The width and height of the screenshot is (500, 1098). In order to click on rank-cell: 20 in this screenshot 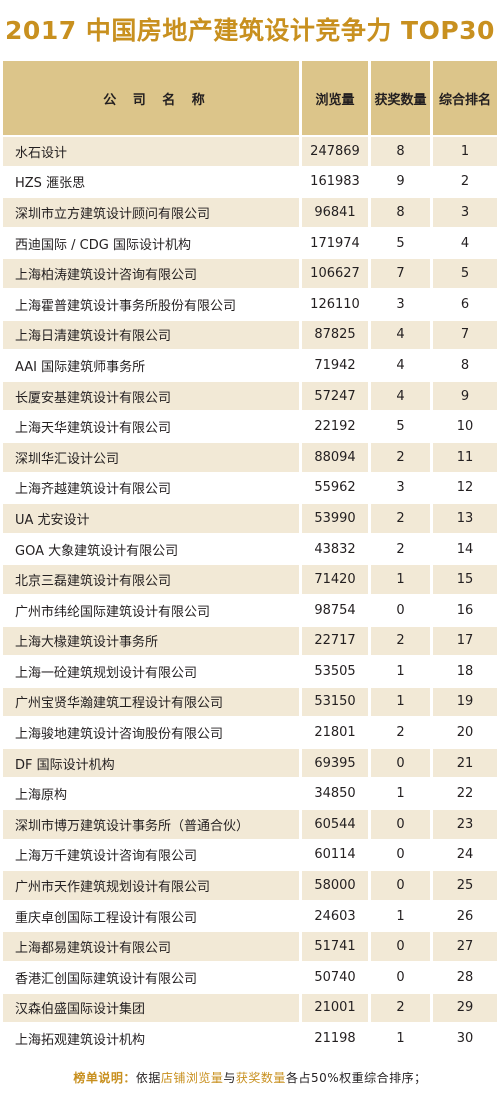, I will do `click(465, 733)`.